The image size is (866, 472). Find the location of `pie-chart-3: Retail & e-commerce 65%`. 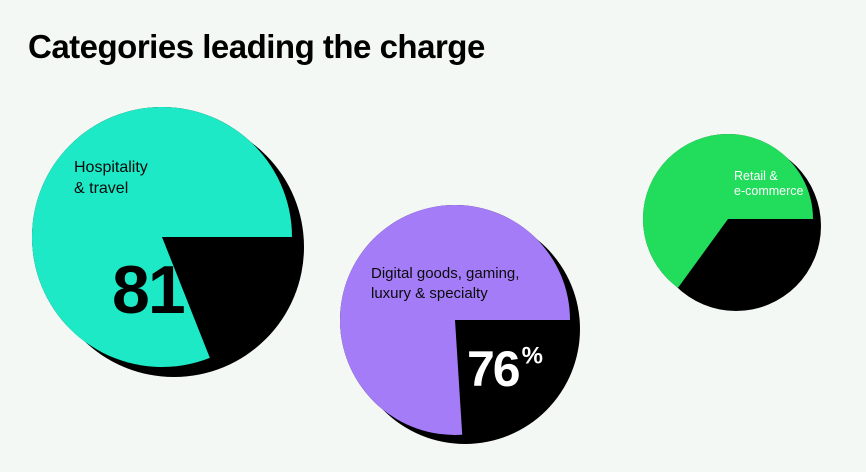

pie-chart-3: Retail & e-commerce 65% is located at coordinates (732, 222).